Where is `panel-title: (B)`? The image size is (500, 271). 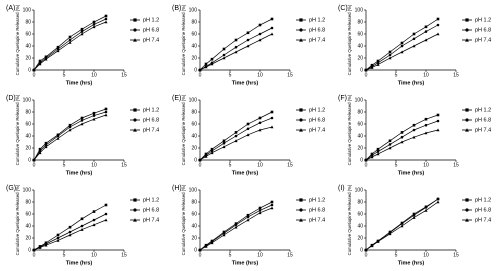
panel-title: (B) is located at coordinates (176, 8).